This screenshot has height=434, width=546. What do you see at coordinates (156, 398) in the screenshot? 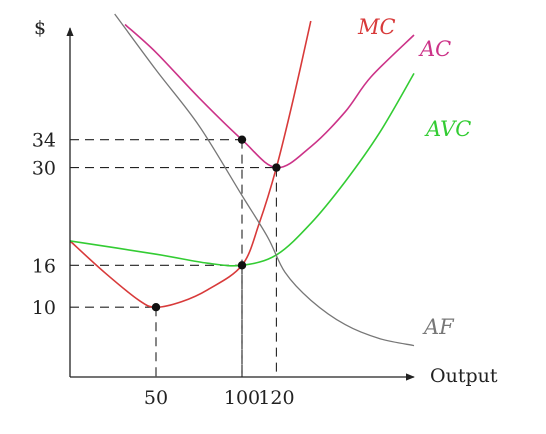
I see `x-tick-label: 50` at bounding box center [156, 398].